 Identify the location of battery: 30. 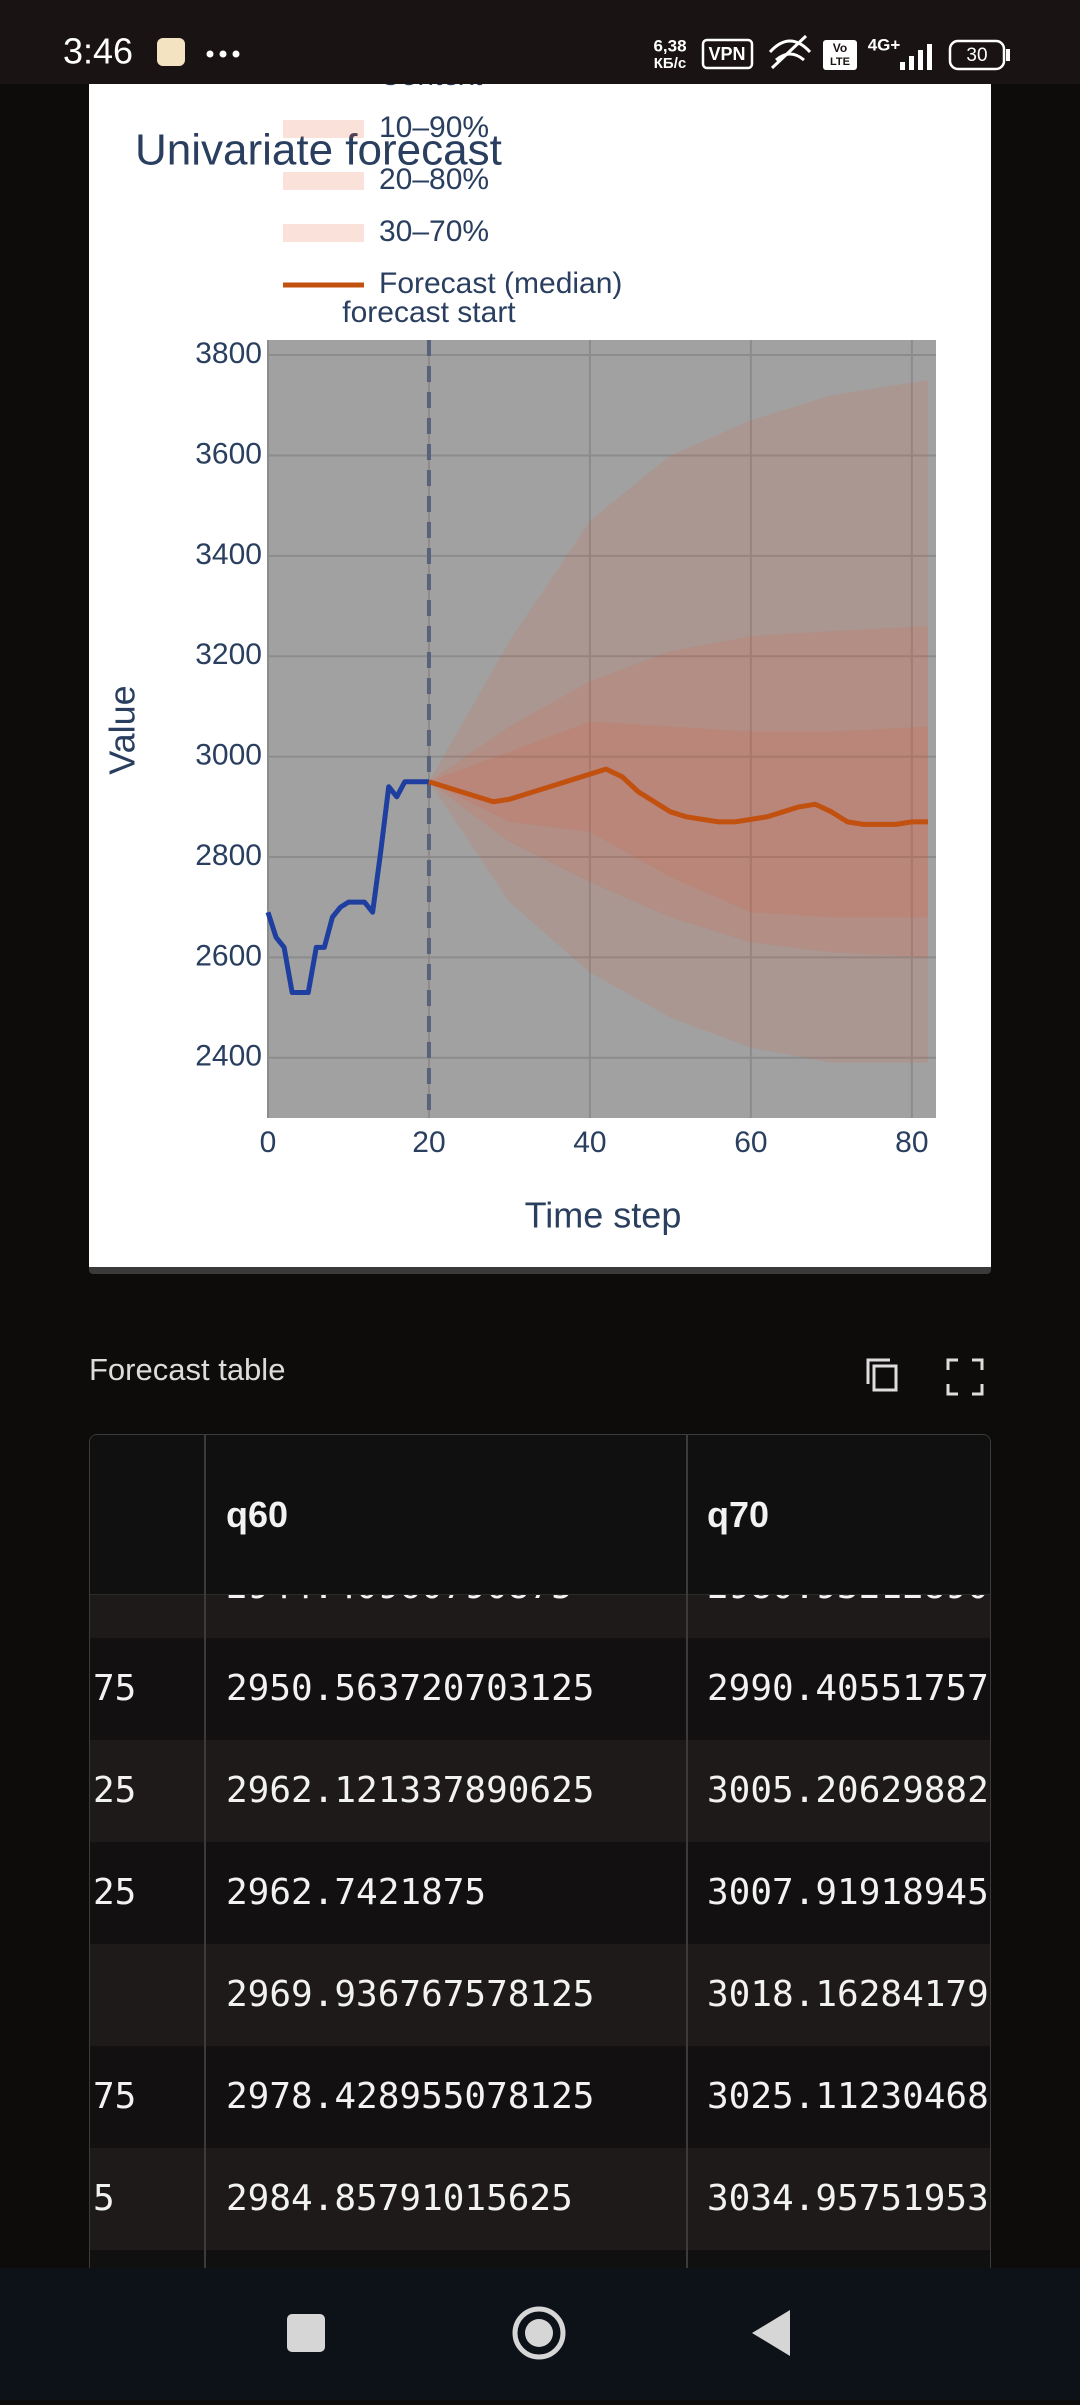
(976, 55).